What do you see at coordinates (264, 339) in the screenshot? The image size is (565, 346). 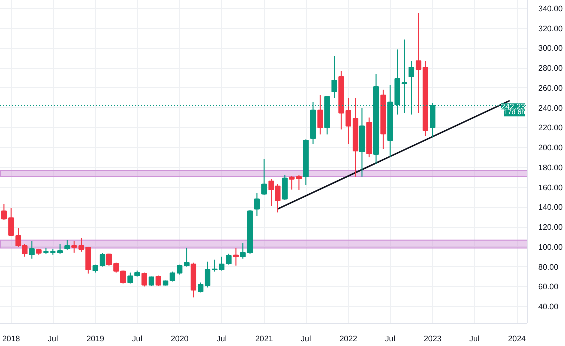 I see `x-tick-label: 2021` at bounding box center [264, 339].